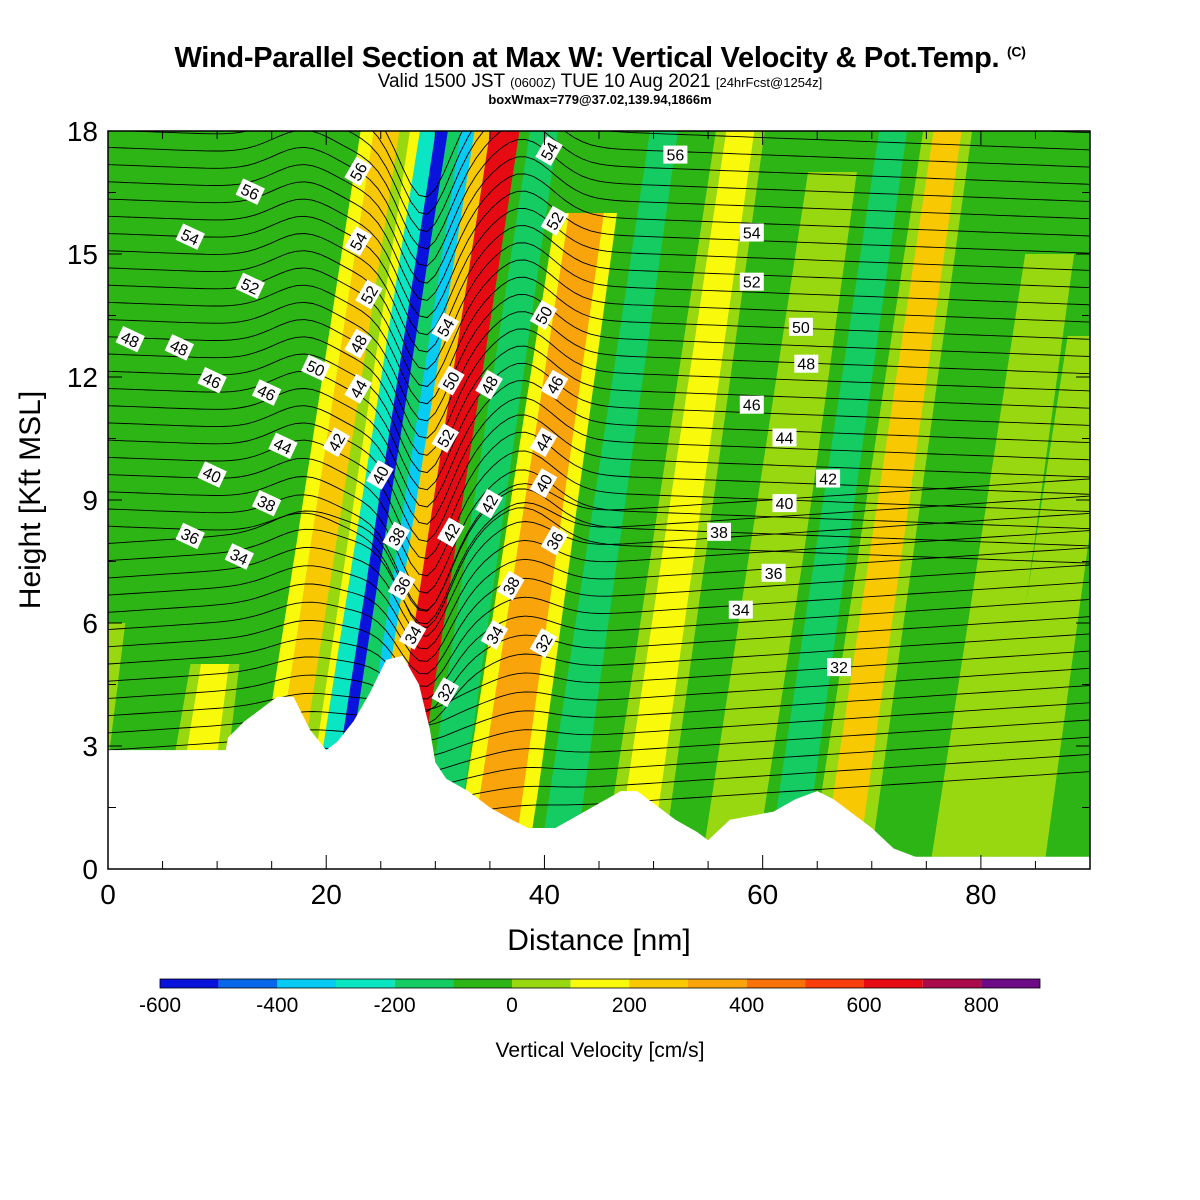 This screenshot has height=1200, width=1200. I want to click on isentrope-label: 40, so click(543, 483).